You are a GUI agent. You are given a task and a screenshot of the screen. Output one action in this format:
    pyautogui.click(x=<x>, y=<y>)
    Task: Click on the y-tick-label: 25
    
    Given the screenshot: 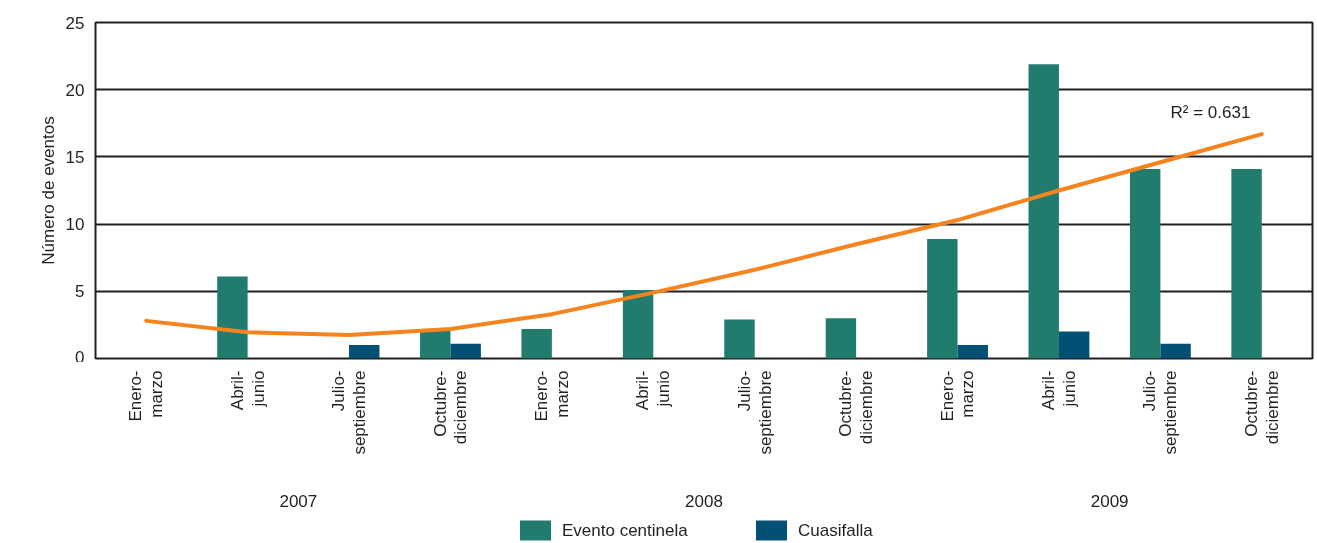 What is the action you would take?
    pyautogui.click(x=75, y=23)
    